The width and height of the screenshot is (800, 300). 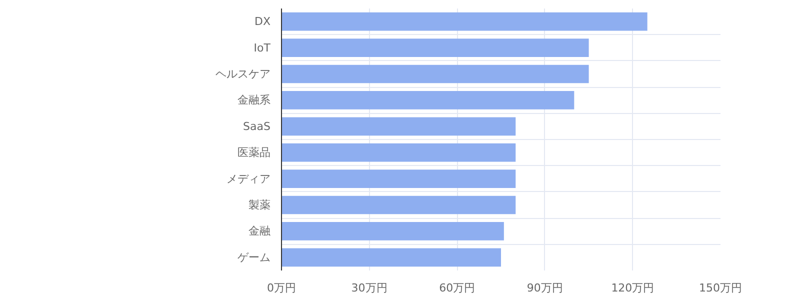 I want to click on y-tick-label: DX, so click(x=262, y=21).